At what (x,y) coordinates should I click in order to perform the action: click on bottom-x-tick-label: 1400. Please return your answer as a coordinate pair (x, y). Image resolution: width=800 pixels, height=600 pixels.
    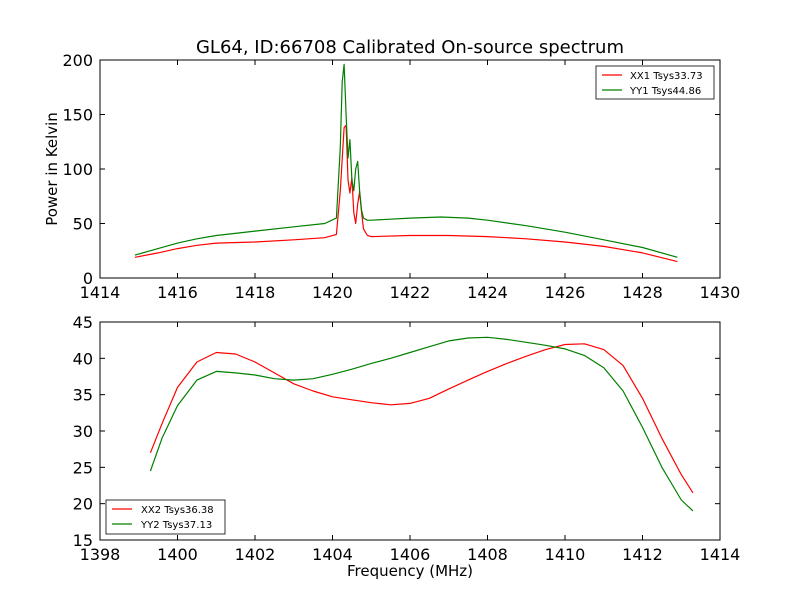
    Looking at the image, I should click on (177, 554).